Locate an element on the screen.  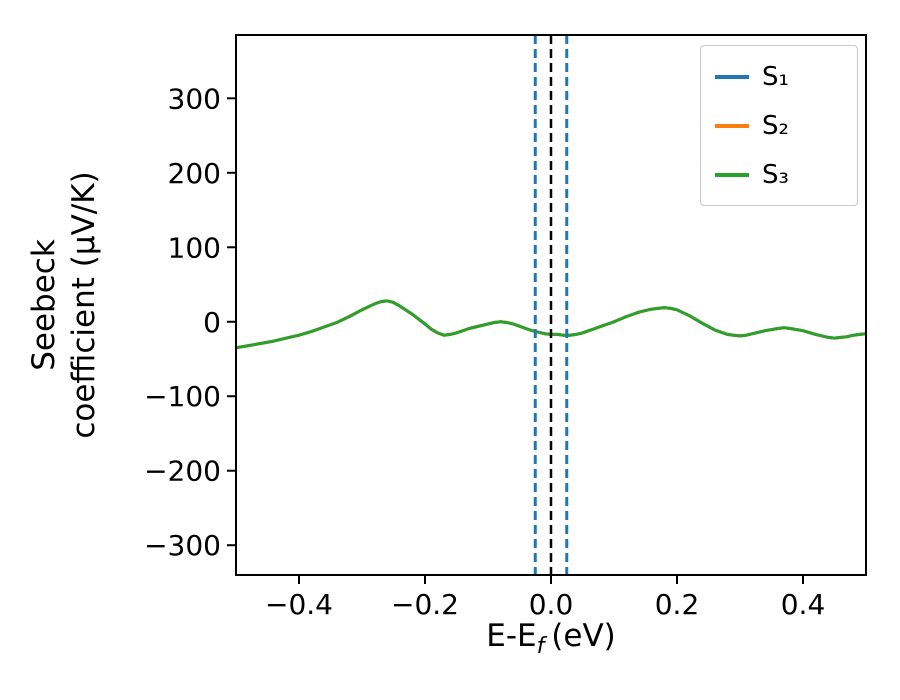
x-tick-label: −0.2 is located at coordinates (425, 604).